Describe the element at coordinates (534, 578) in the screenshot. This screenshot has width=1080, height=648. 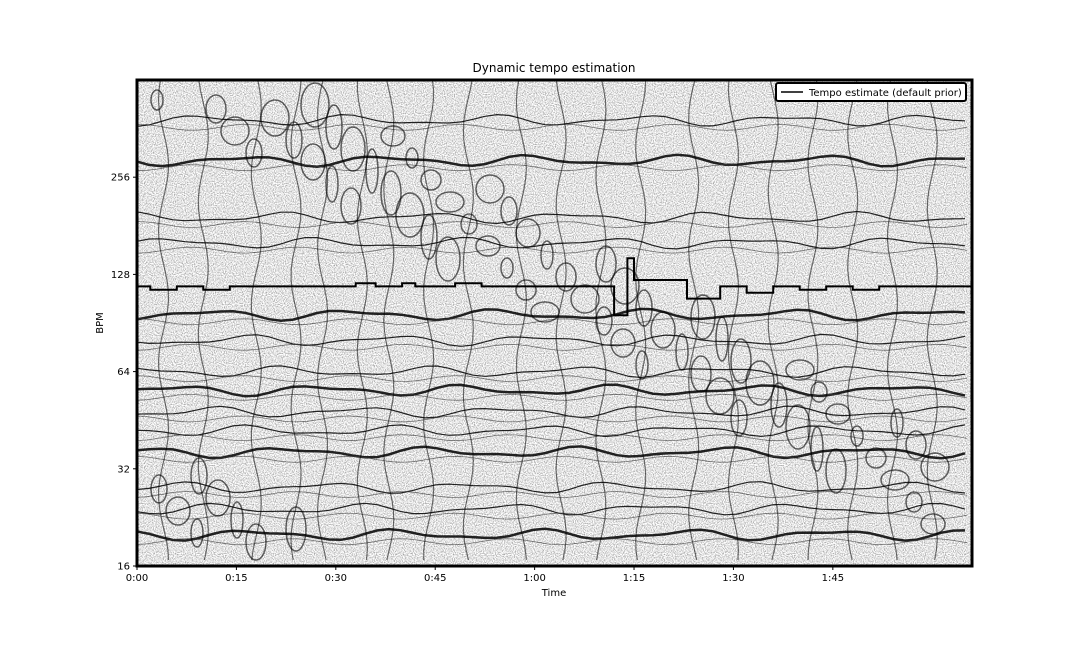
I see `x-tick-label: 1:00` at that location.